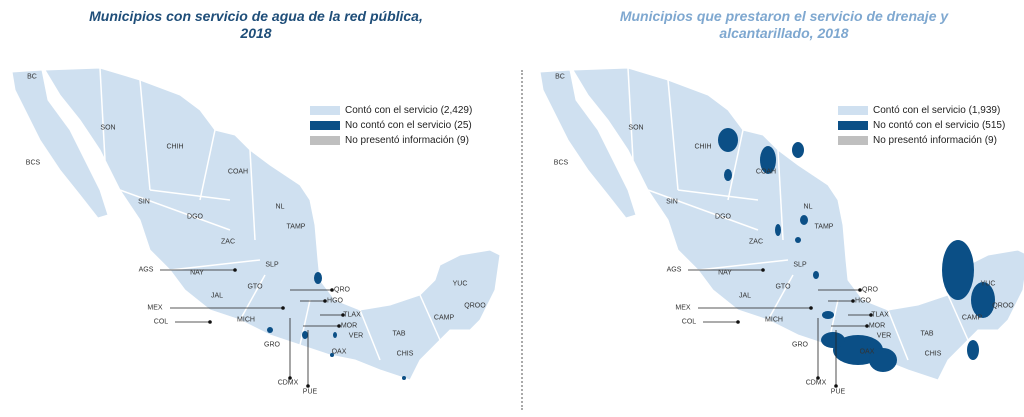 This screenshot has width=1024, height=417. What do you see at coordinates (672, 202) in the screenshot?
I see `state-label: SIN` at bounding box center [672, 202].